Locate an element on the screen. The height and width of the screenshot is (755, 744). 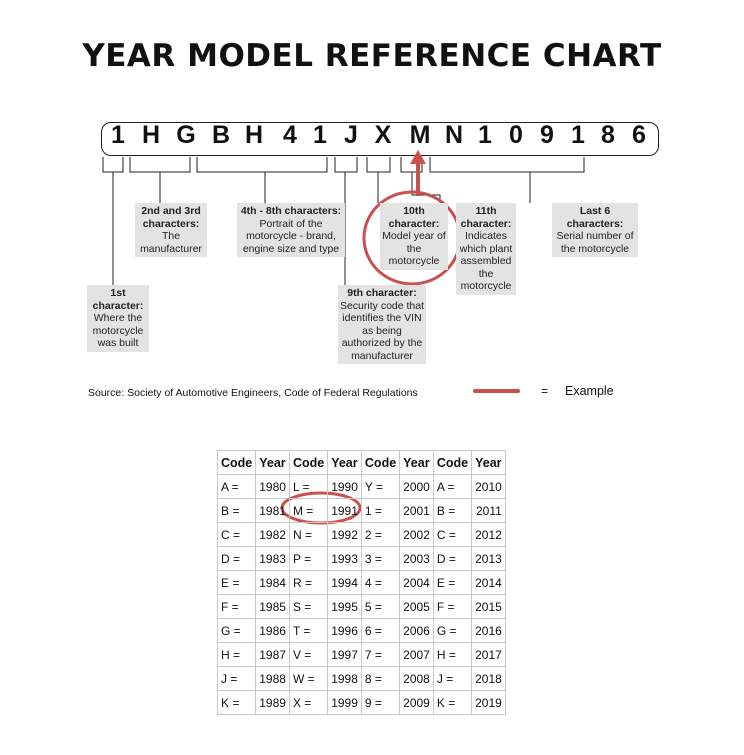
code-cell: V = is located at coordinates (308, 654).